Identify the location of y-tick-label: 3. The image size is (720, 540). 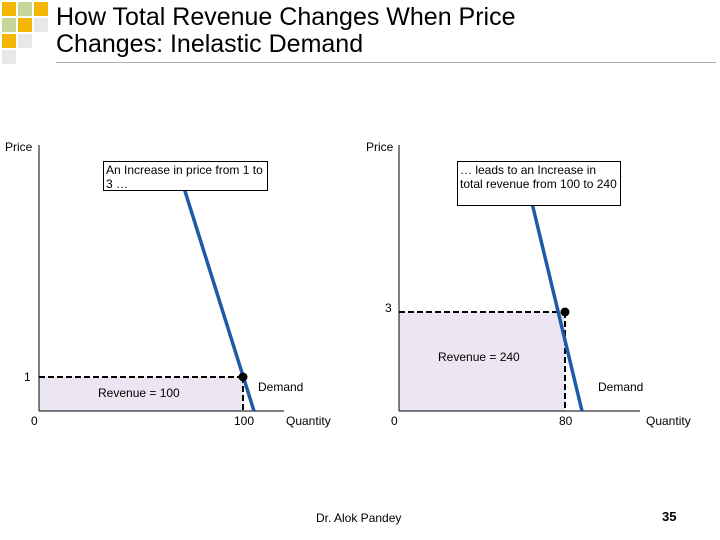
(388, 308).